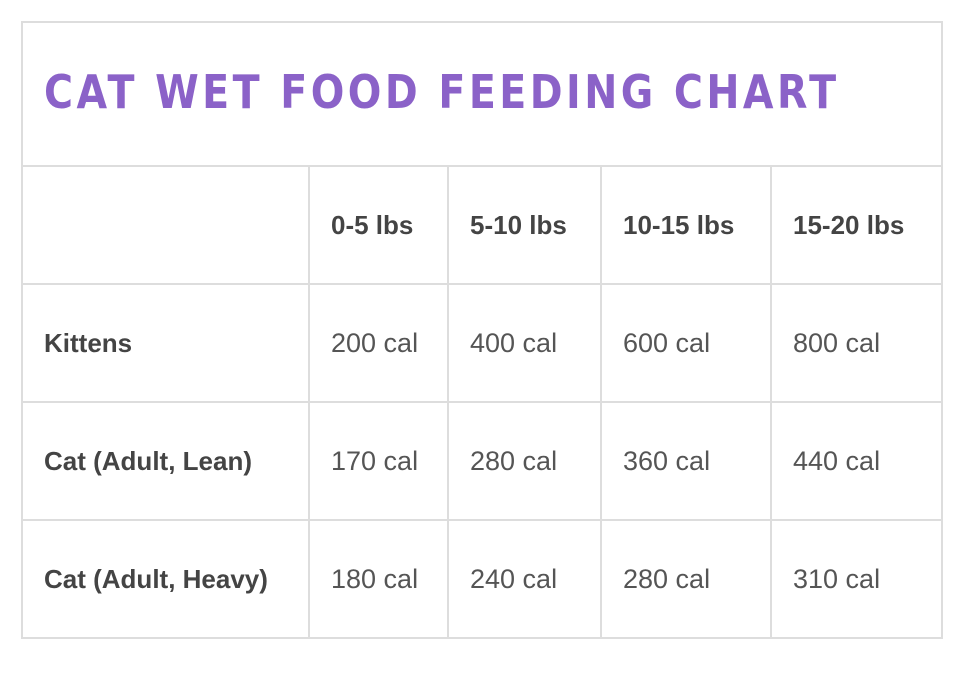 This screenshot has height=676, width=964. I want to click on column-header: 0-5 lbs, so click(378, 225).